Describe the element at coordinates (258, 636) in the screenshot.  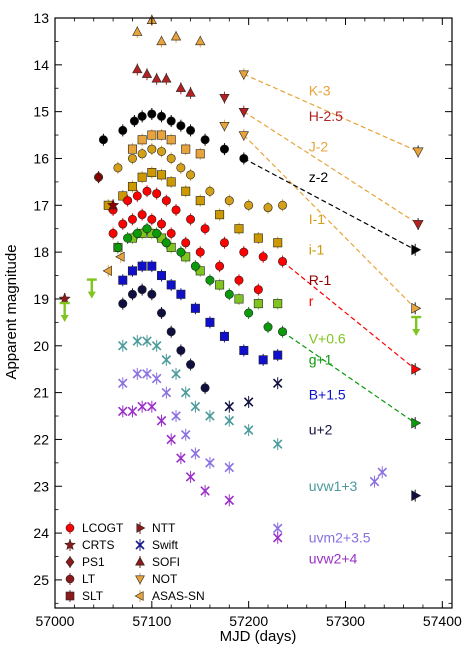
I see `x-axis-title: MJD (days)` at that location.